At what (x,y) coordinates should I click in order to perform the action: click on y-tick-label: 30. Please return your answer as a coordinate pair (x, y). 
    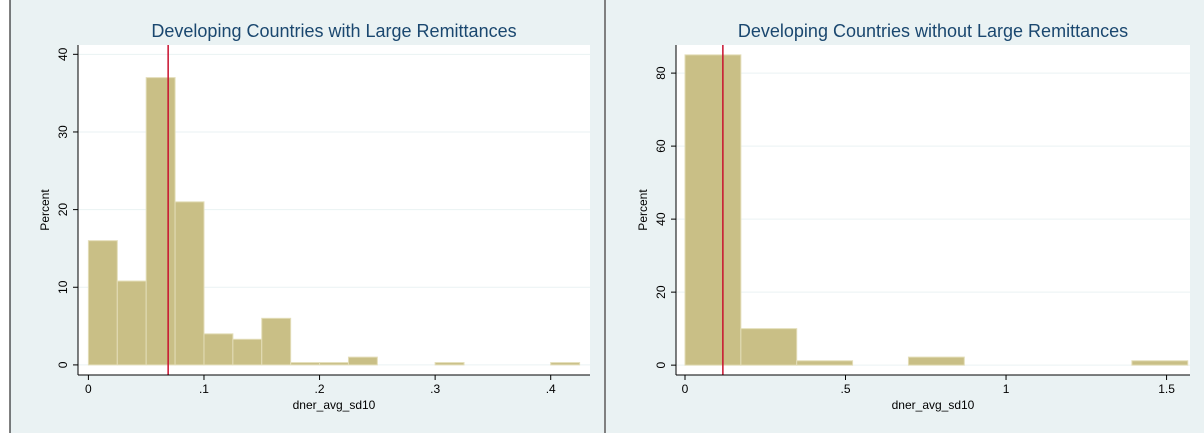
    Looking at the image, I should click on (63, 132).